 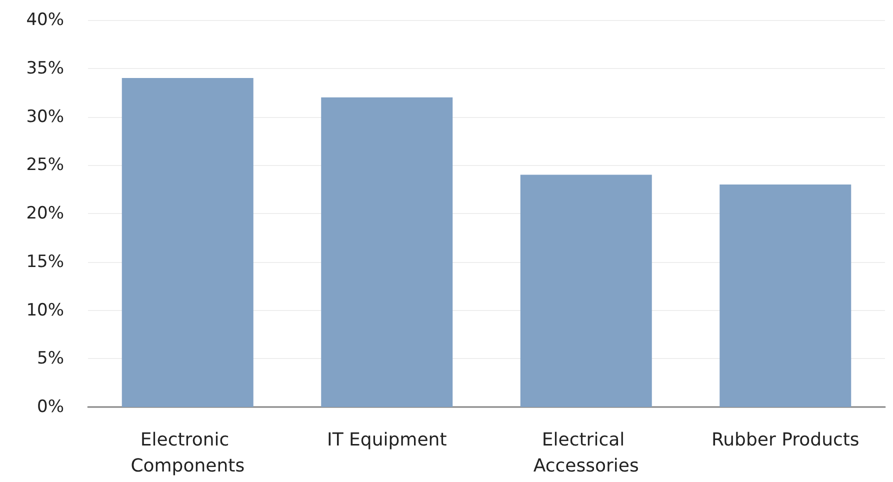 I want to click on y-tick-label: 10%, so click(x=45, y=310).